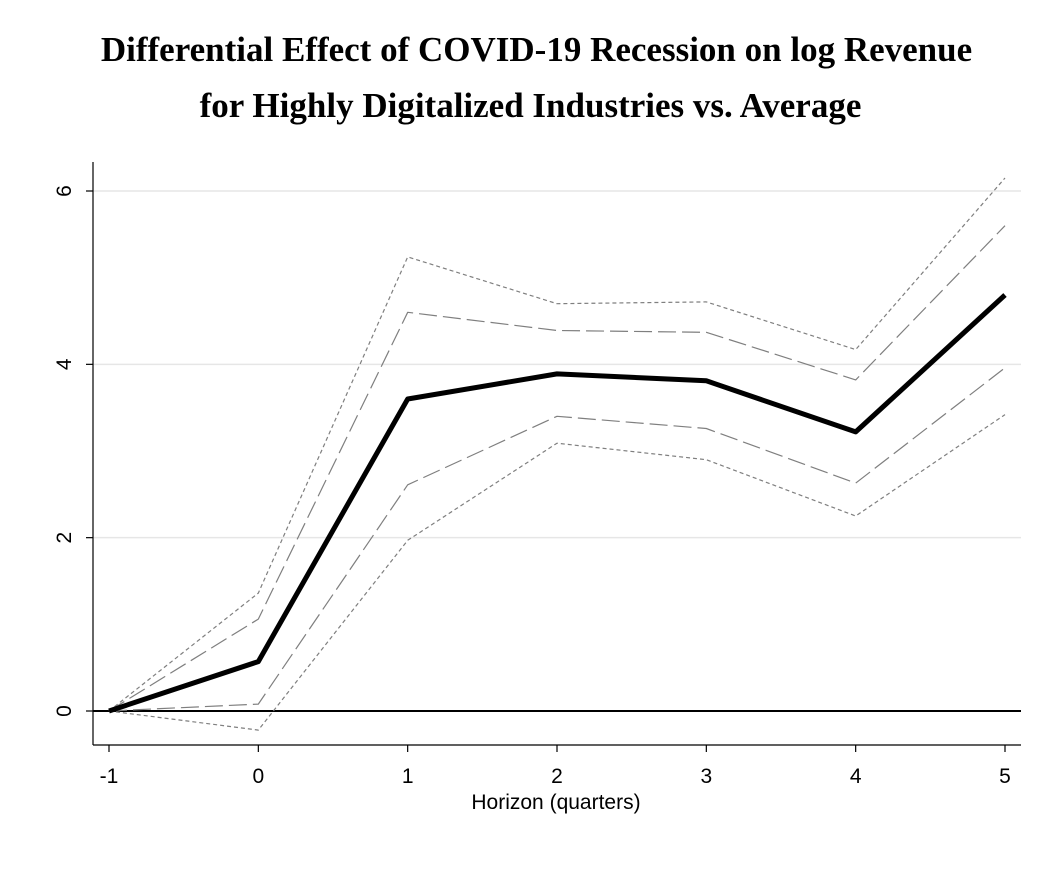 This screenshot has height=877, width=1061. I want to click on y-tick-label-6: 6, so click(64, 191).